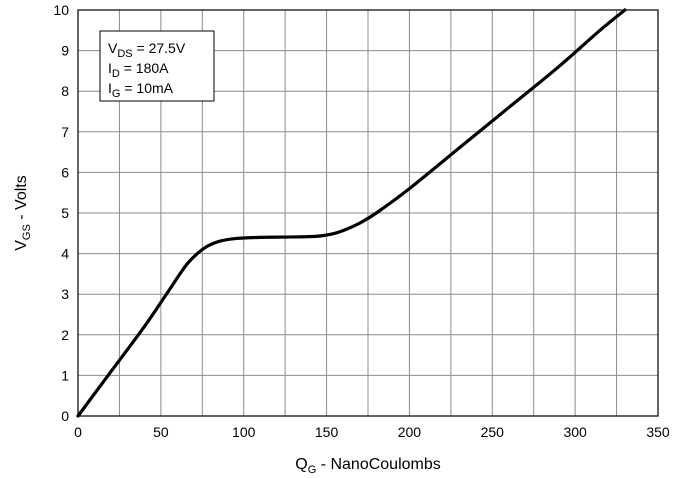 Image resolution: width=689 pixels, height=478 pixels. Describe the element at coordinates (138, 70) in the screenshot. I see `annotation-line: ID = 180A` at that location.